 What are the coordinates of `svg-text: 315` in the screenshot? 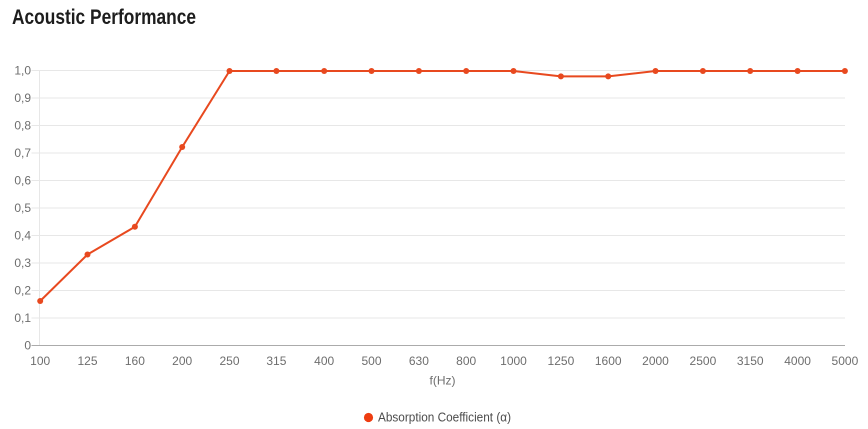 It's located at (276, 361).